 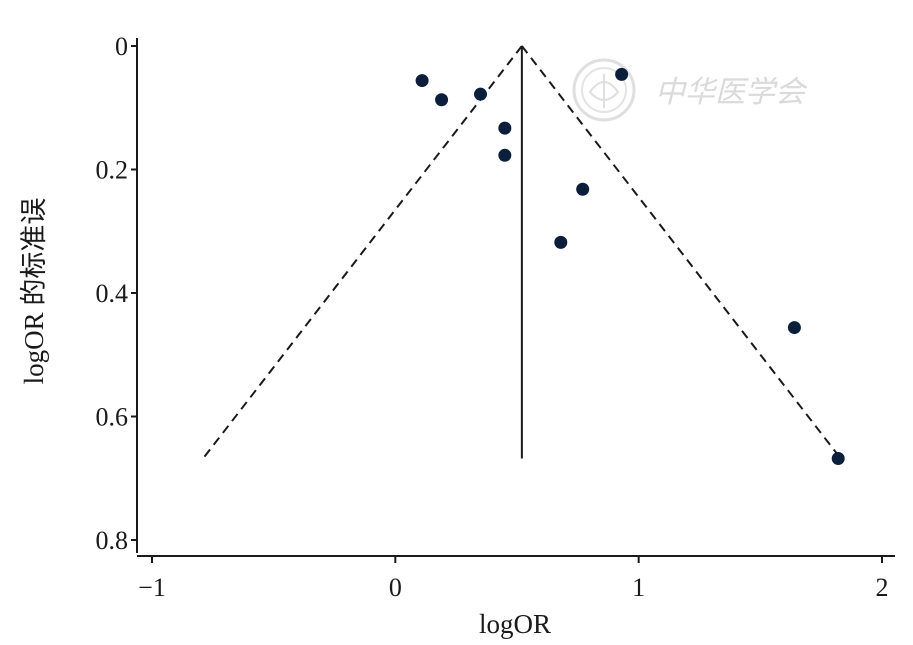 I want to click on y-tick-label: 0, so click(x=121, y=46).